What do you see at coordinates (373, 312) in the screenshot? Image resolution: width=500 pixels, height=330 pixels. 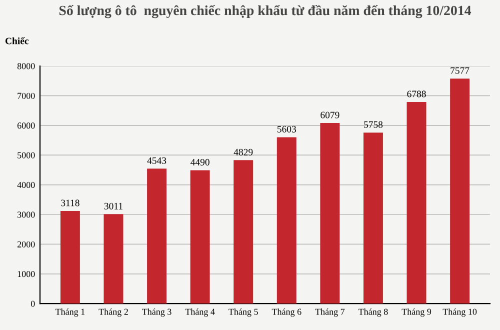 I see `x-tick-label: Tháng 8` at bounding box center [373, 312].